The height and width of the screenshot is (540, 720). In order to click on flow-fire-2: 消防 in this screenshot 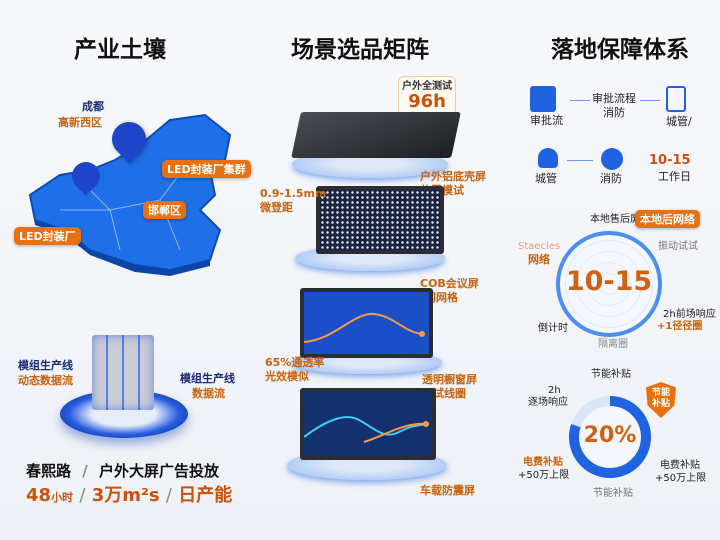, I will do `click(611, 178)`.